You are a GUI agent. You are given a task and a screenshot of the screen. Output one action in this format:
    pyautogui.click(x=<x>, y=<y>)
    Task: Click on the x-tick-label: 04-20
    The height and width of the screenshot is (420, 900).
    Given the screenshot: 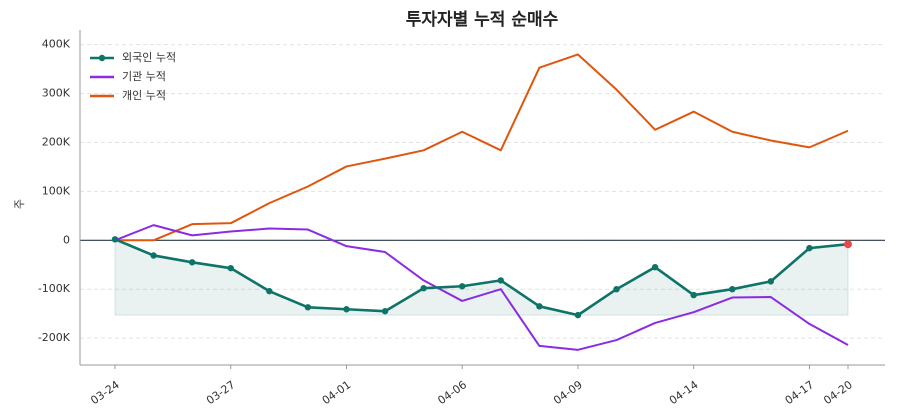 What is the action you would take?
    pyautogui.click(x=838, y=392)
    